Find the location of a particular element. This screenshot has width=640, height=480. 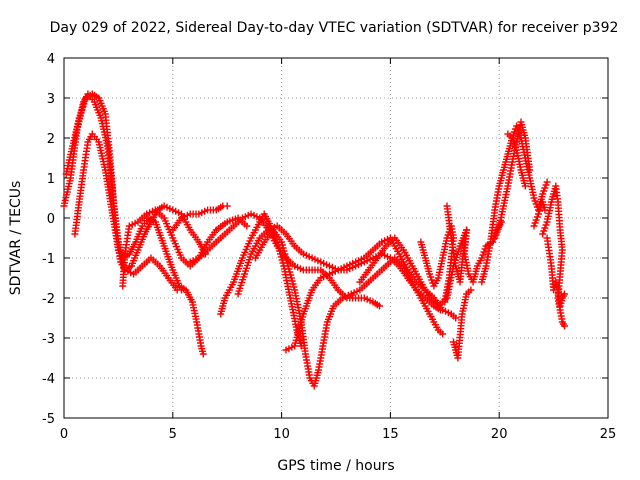

y-tick-label: -4 is located at coordinates (48, 379).